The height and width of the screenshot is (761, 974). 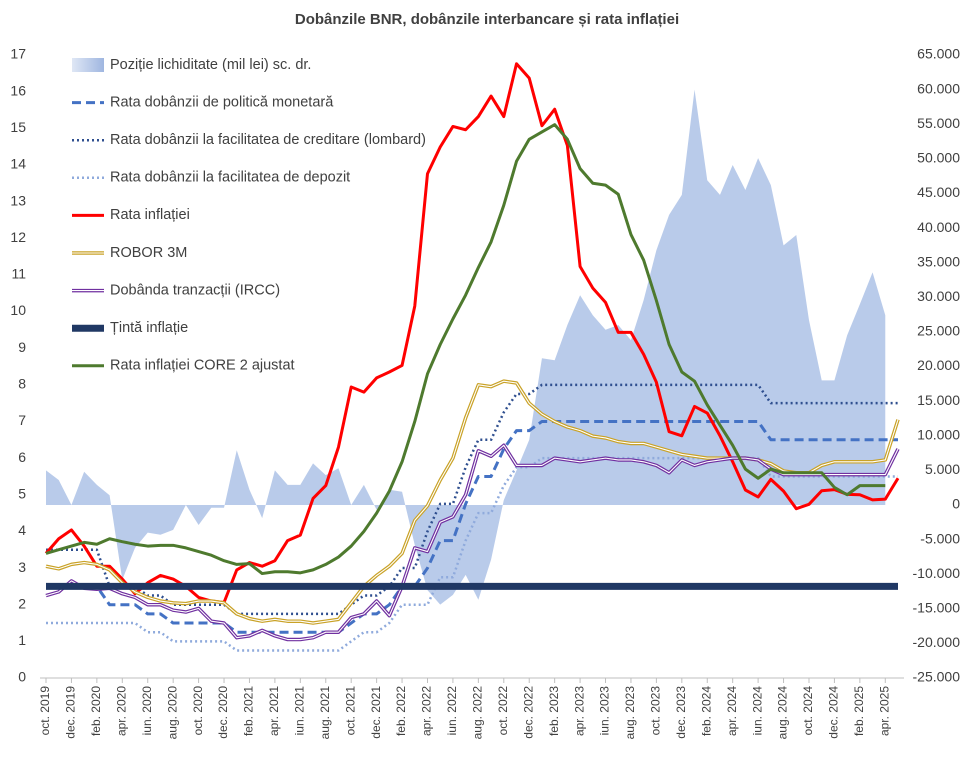 I want to click on x-tick-label: dec. 2019, so click(x=71, y=712).